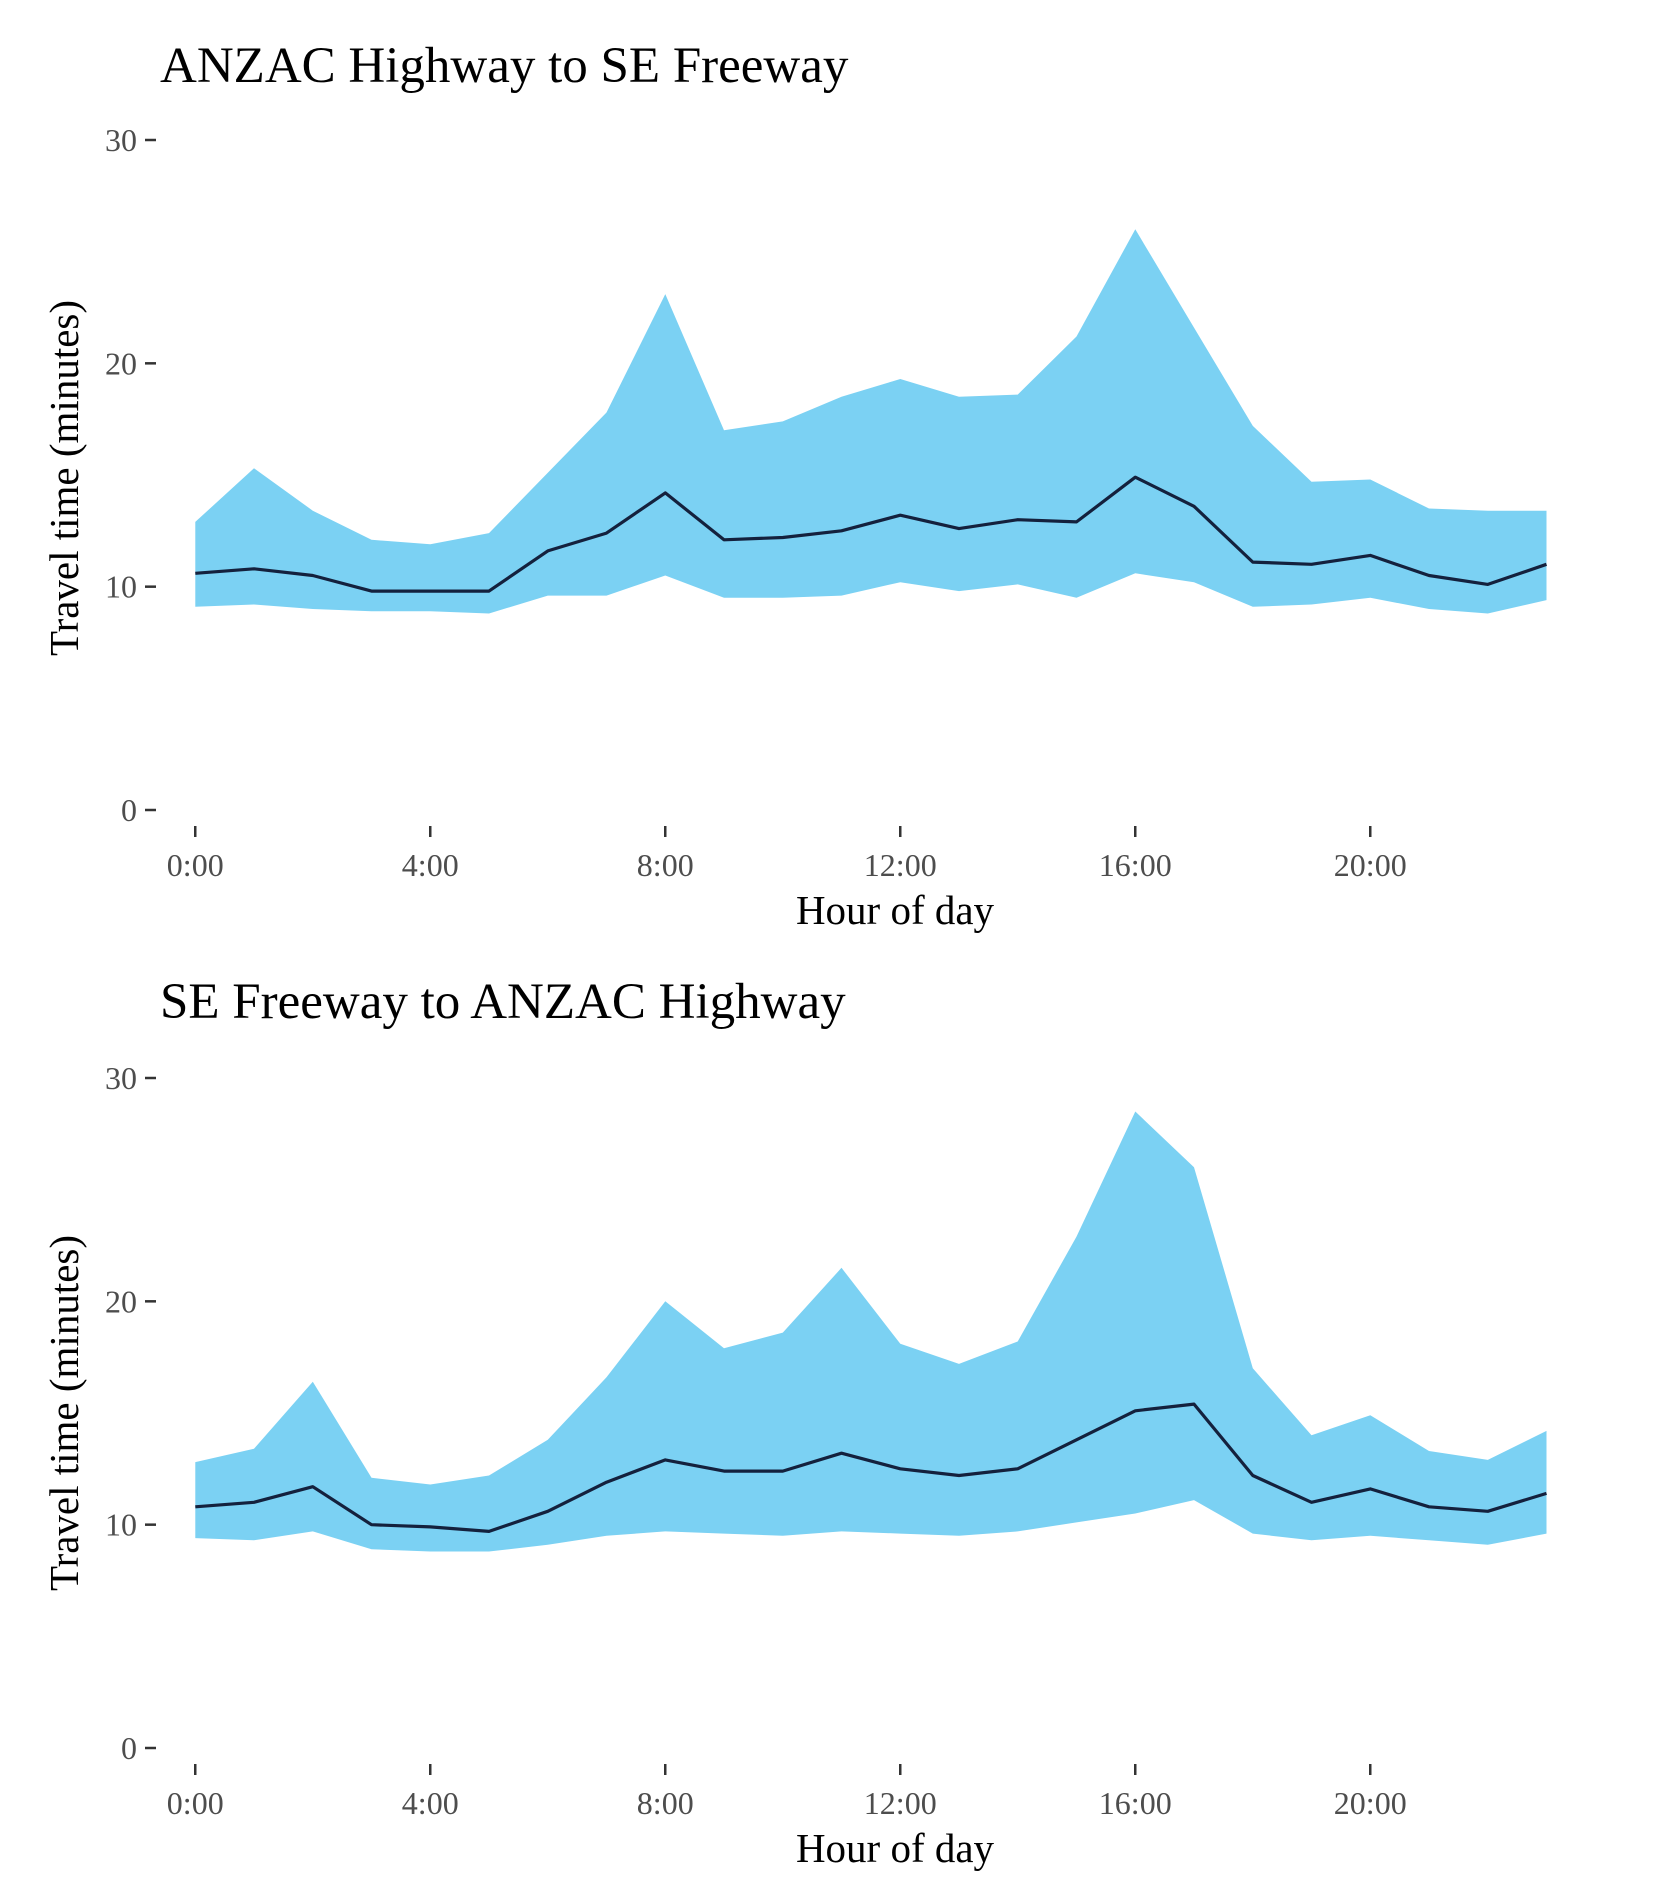 Image resolution: width=1653 pixels, height=1889 pixels. I want to click on chart-title: SE Freeway to ANZAC Highway, so click(503, 1002).